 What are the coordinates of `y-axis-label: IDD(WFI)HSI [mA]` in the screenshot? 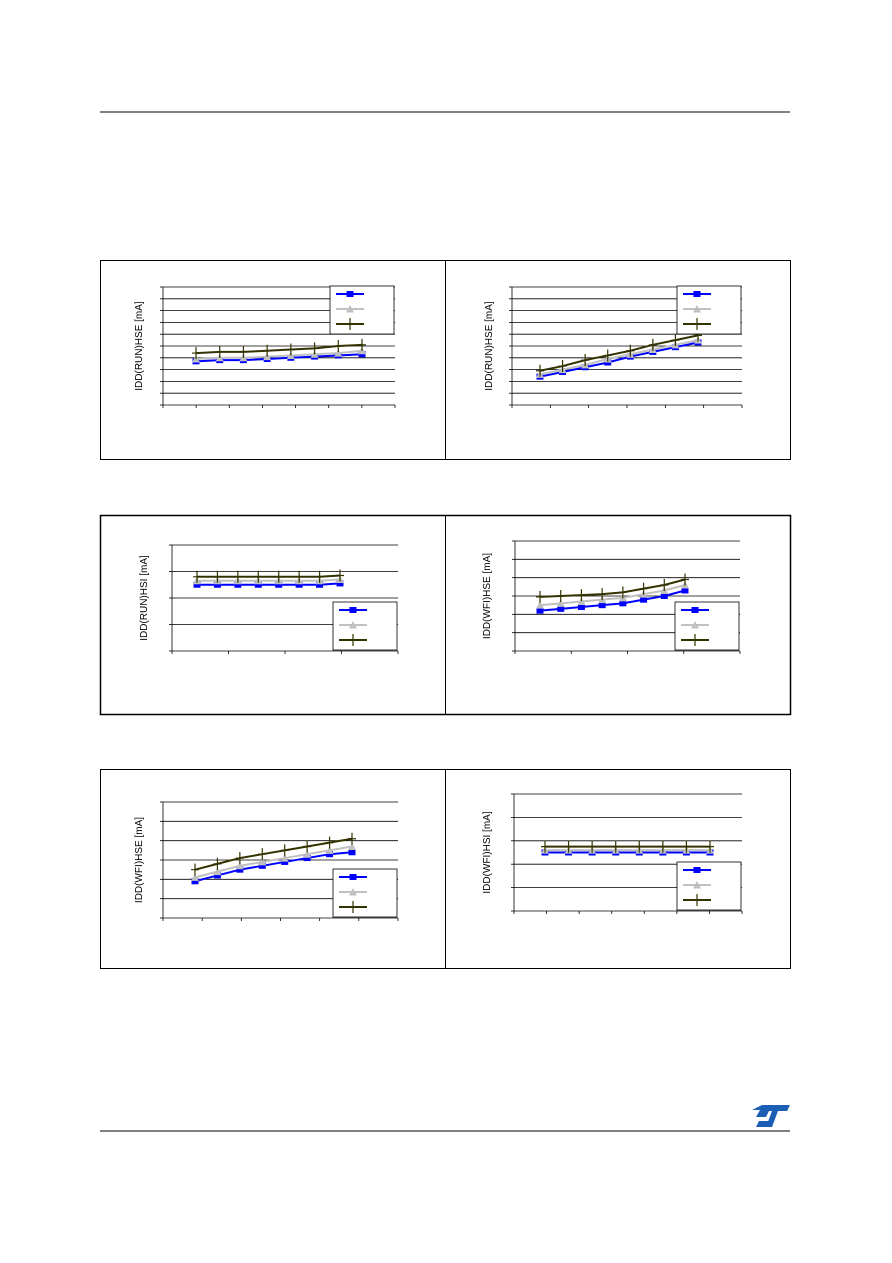 It's located at (487, 852).